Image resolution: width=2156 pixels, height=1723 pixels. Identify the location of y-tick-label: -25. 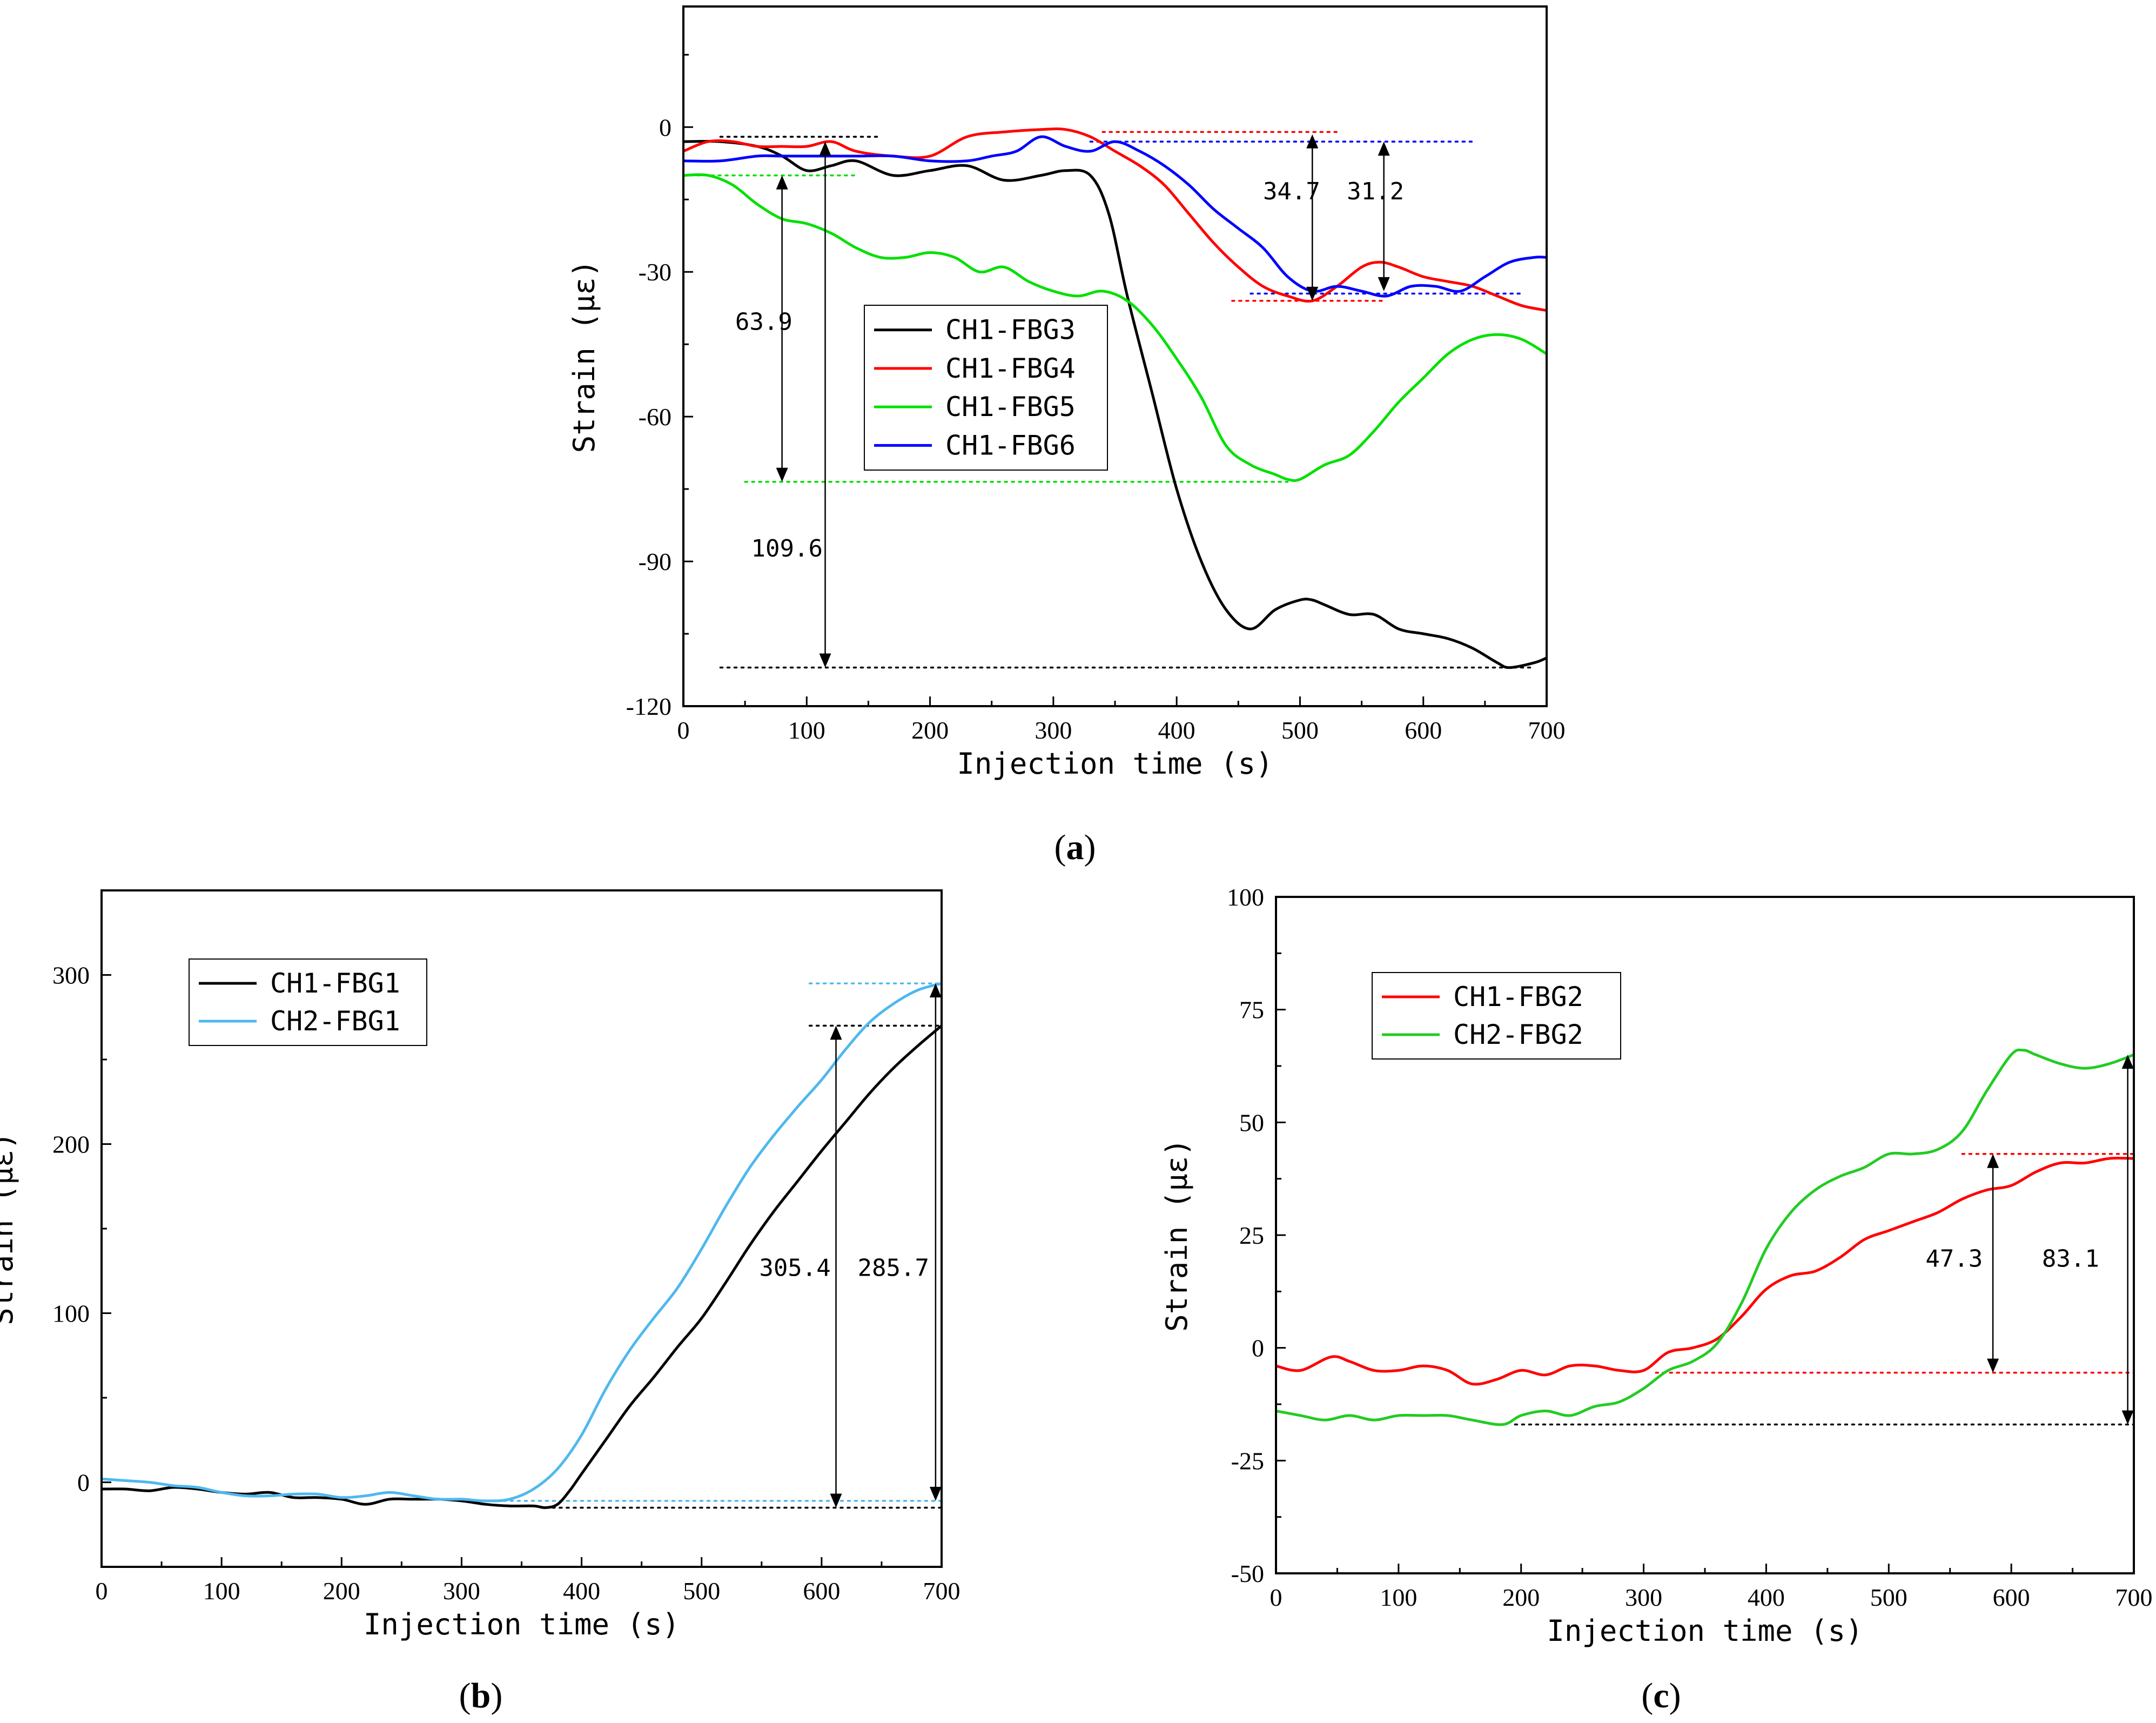
(1247, 1460).